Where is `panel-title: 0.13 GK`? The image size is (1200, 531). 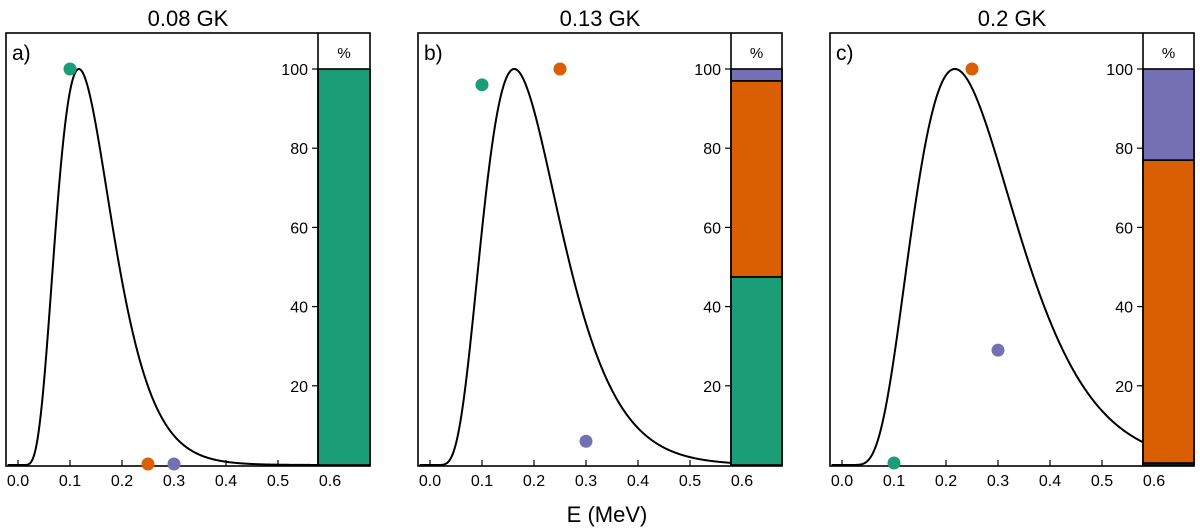 panel-title: 0.13 GK is located at coordinates (600, 18).